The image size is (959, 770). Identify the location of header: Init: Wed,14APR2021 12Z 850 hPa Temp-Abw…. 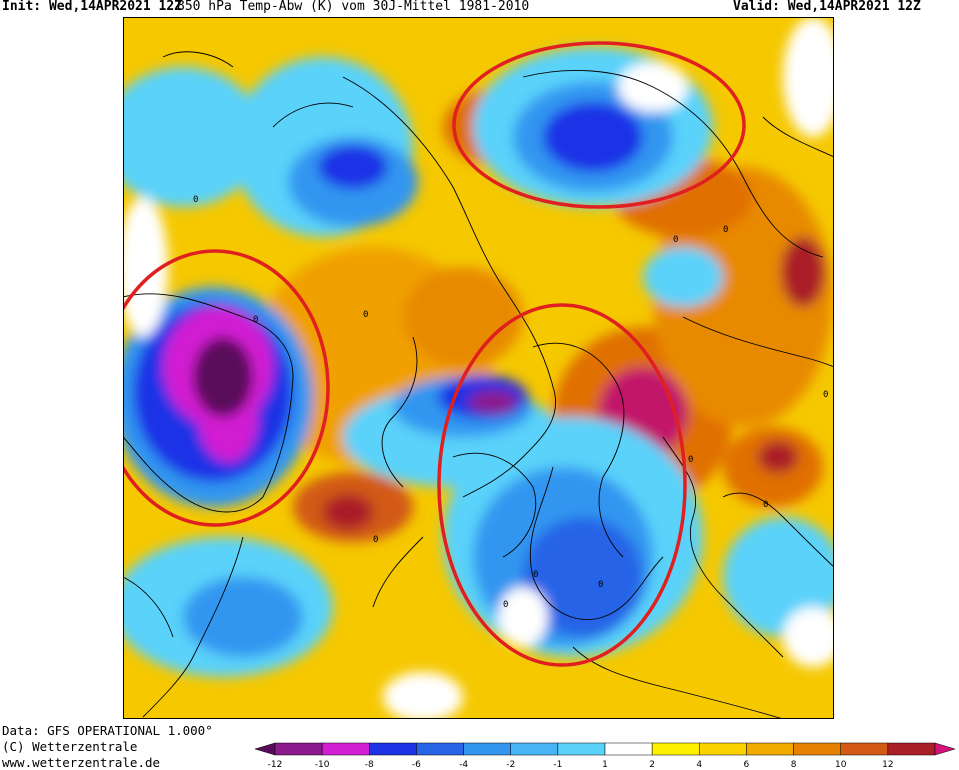
(479, 7).